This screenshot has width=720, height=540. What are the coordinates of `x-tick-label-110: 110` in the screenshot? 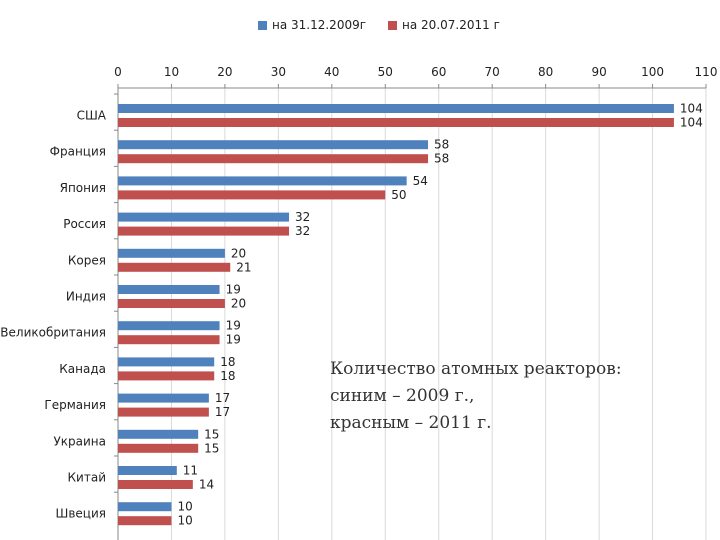 It's located at (706, 72).